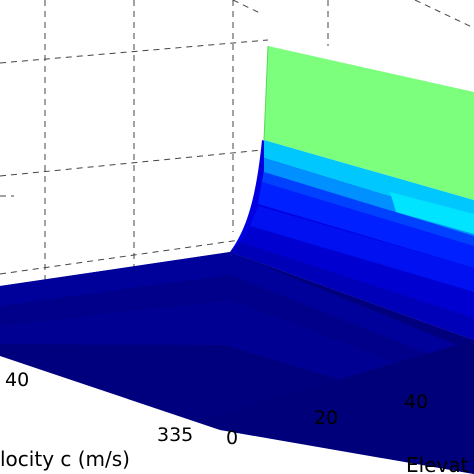 The width and height of the screenshot is (474, 474). Describe the element at coordinates (416, 402) in the screenshot. I see `y-tick-label: 40` at that location.